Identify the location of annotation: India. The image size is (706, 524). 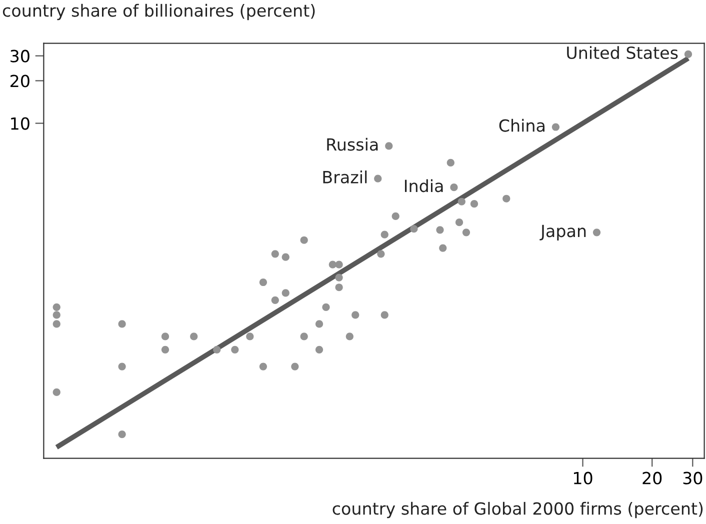
(423, 185).